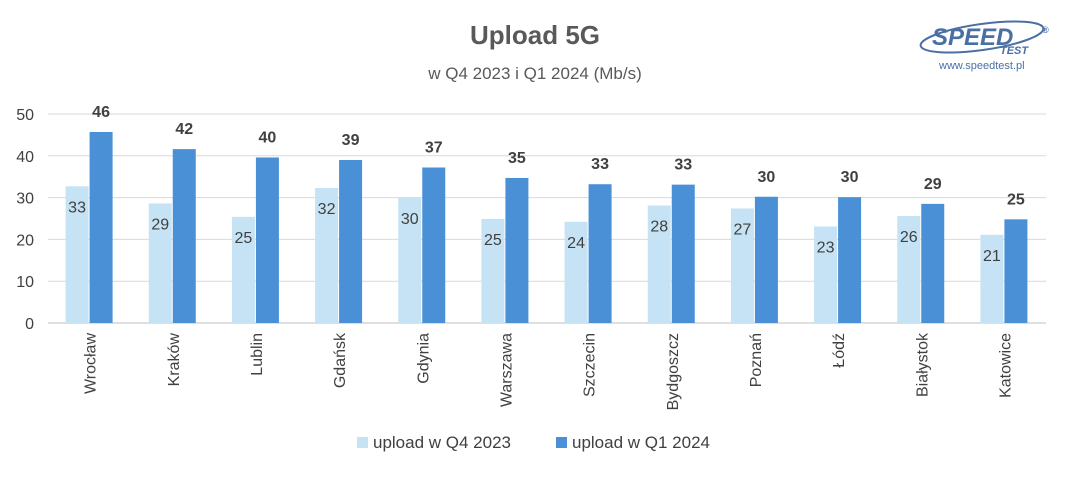  Describe the element at coordinates (535, 35) in the screenshot. I see `chart-title: Upload 5G` at that location.